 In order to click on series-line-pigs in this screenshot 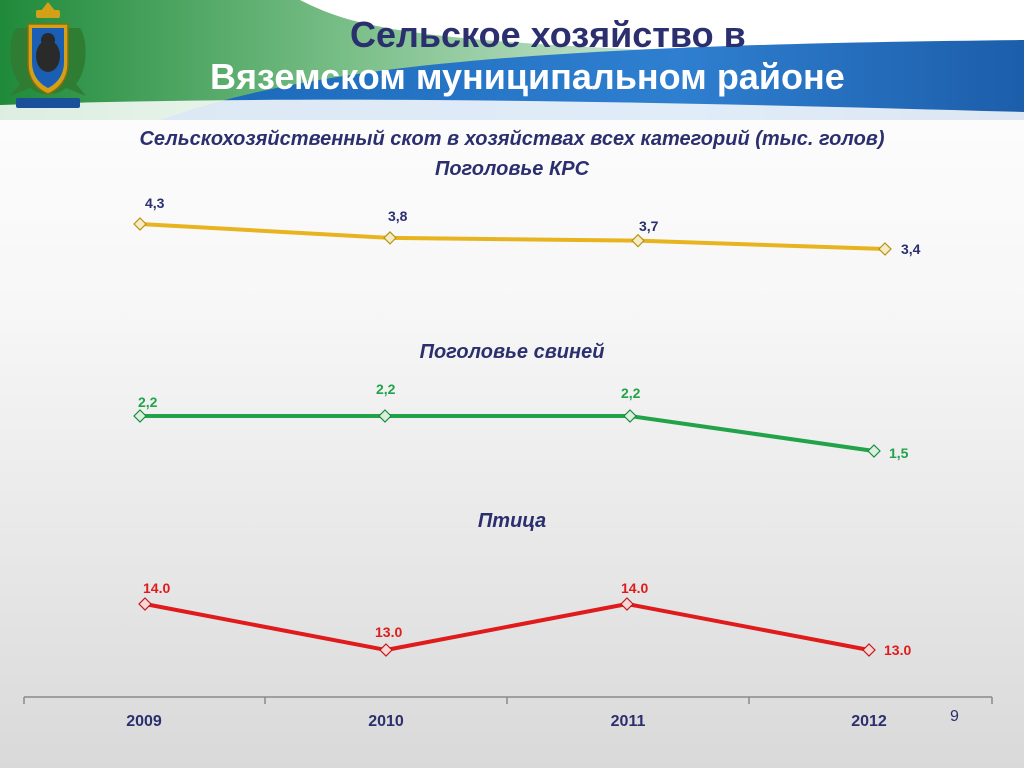, I will do `click(507, 433)`.